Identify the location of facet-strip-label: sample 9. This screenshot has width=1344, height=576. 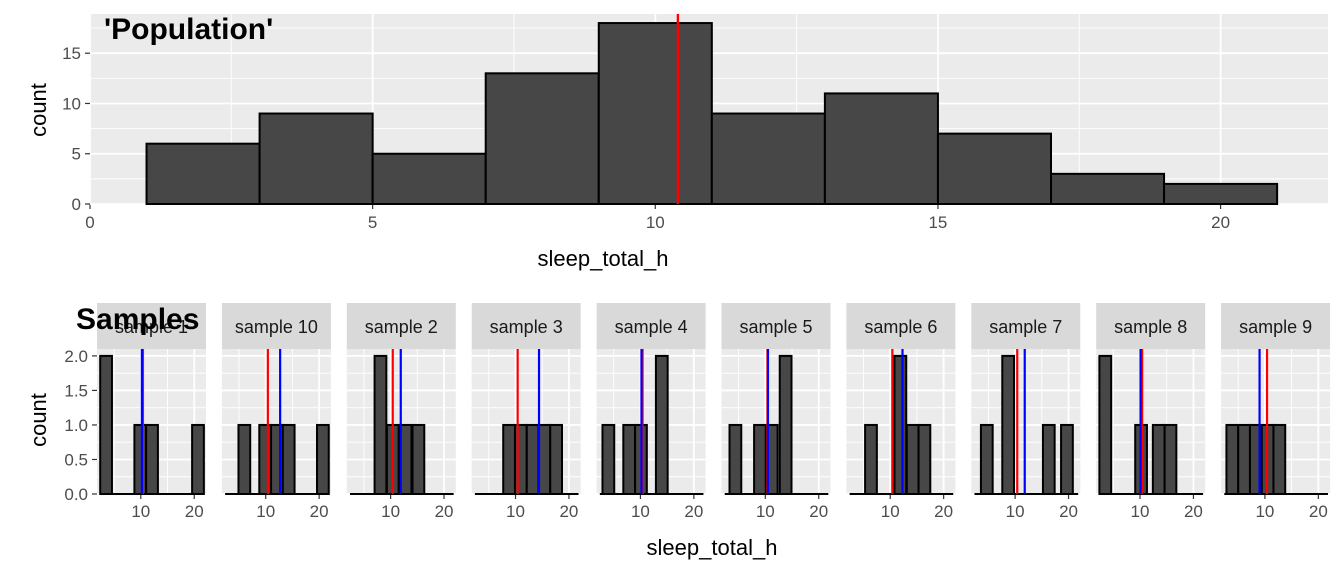
(1275, 327).